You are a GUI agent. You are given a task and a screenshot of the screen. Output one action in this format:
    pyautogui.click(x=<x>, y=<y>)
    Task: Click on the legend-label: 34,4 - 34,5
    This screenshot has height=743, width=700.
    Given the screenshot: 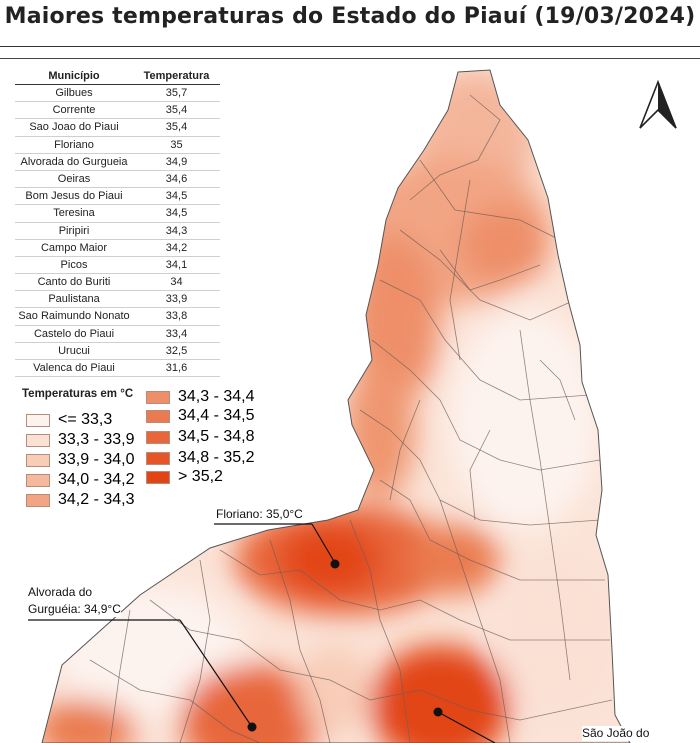 What is the action you would take?
    pyautogui.click(x=216, y=415)
    